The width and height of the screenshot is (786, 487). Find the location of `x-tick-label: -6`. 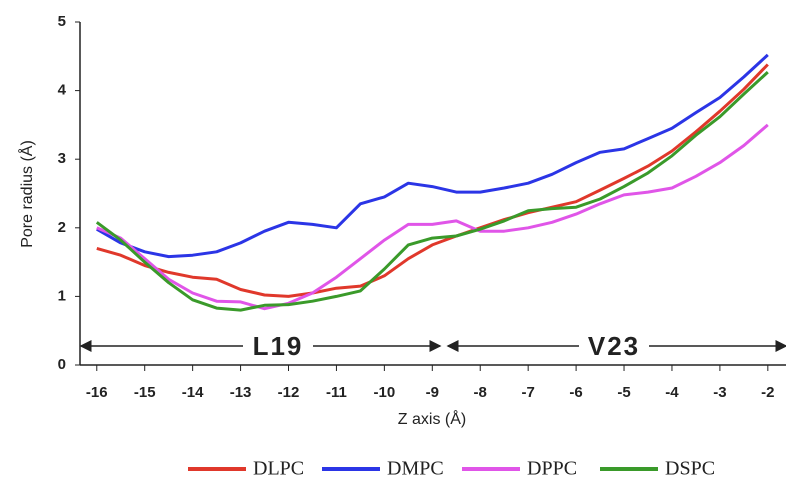

x-tick-label: -6 is located at coordinates (575, 392).